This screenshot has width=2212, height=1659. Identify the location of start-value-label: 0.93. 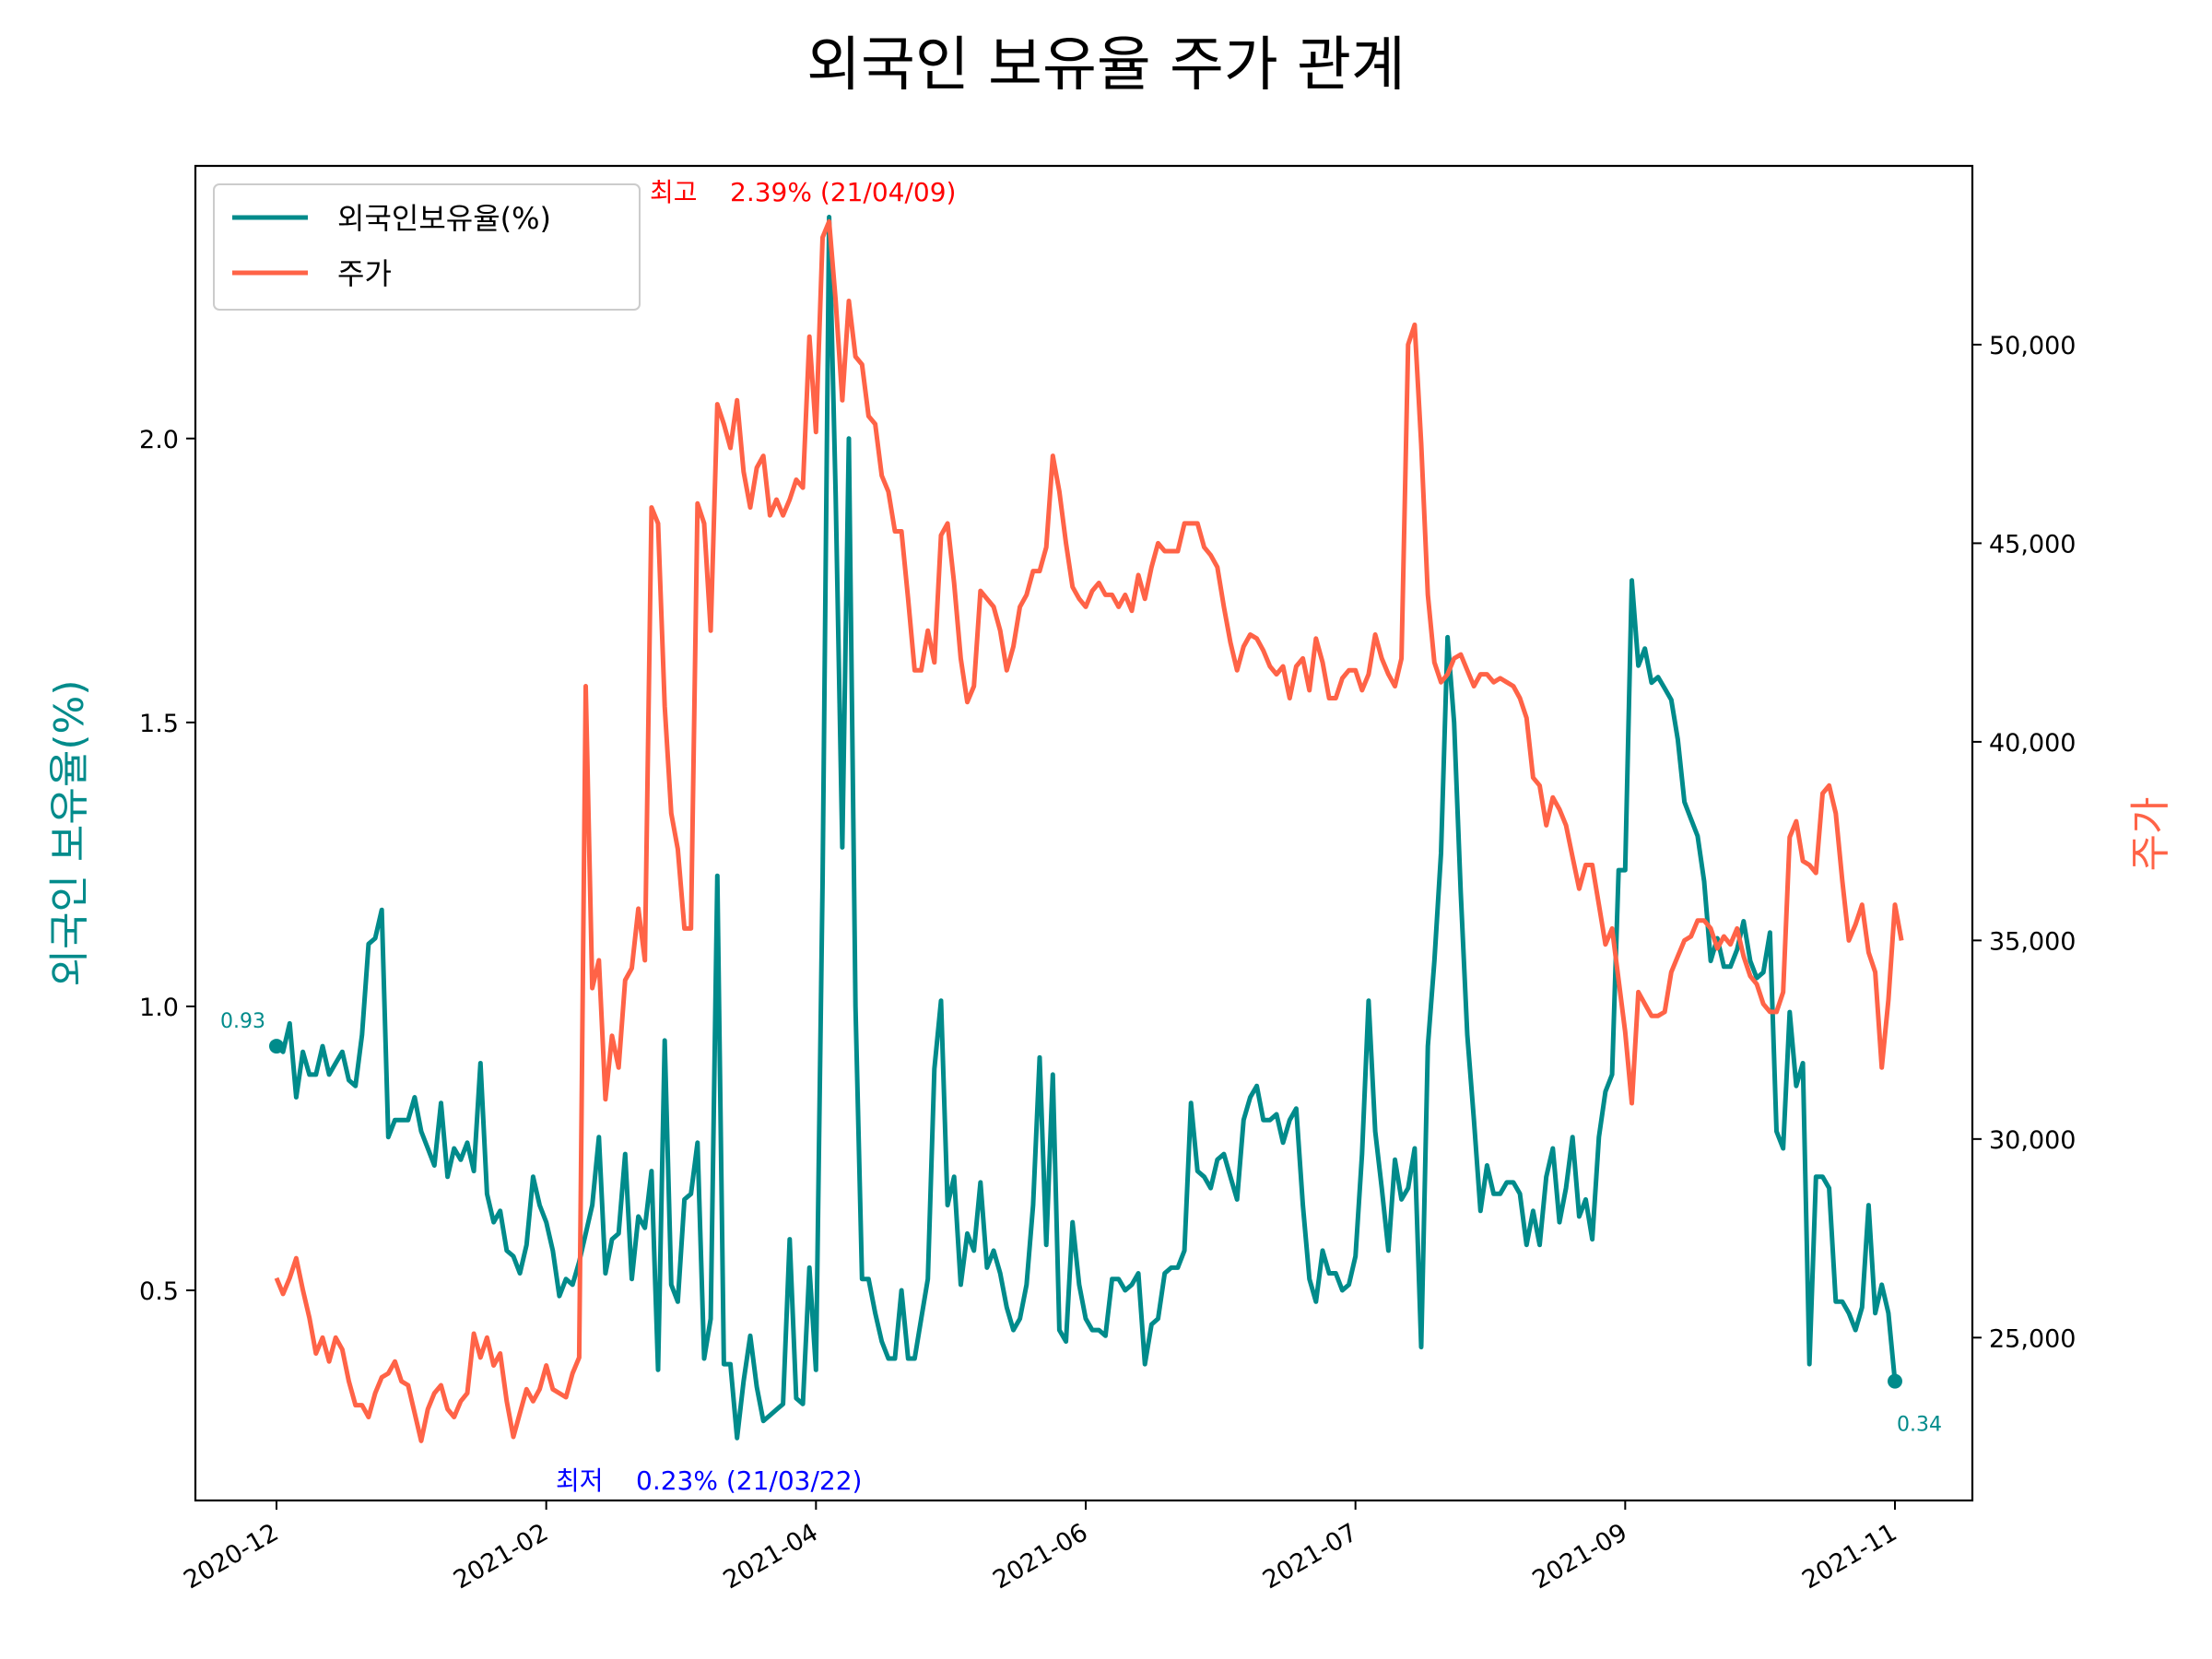
(242, 1021).